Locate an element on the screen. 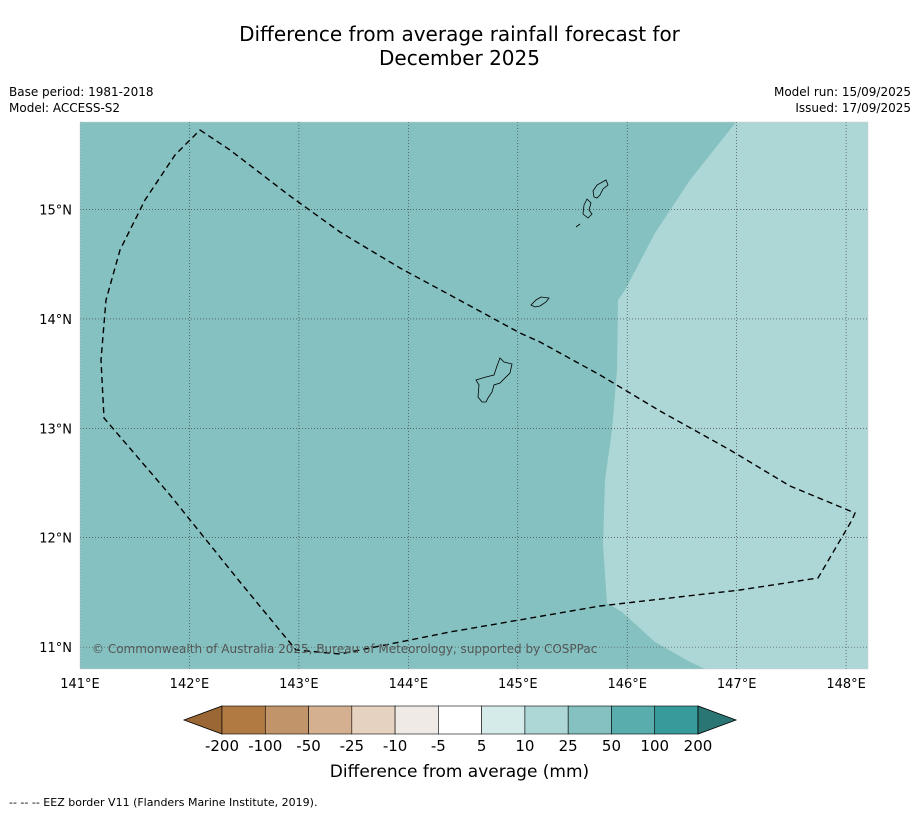 The height and width of the screenshot is (816, 919). lon-tick-label: 145°E is located at coordinates (518, 684).